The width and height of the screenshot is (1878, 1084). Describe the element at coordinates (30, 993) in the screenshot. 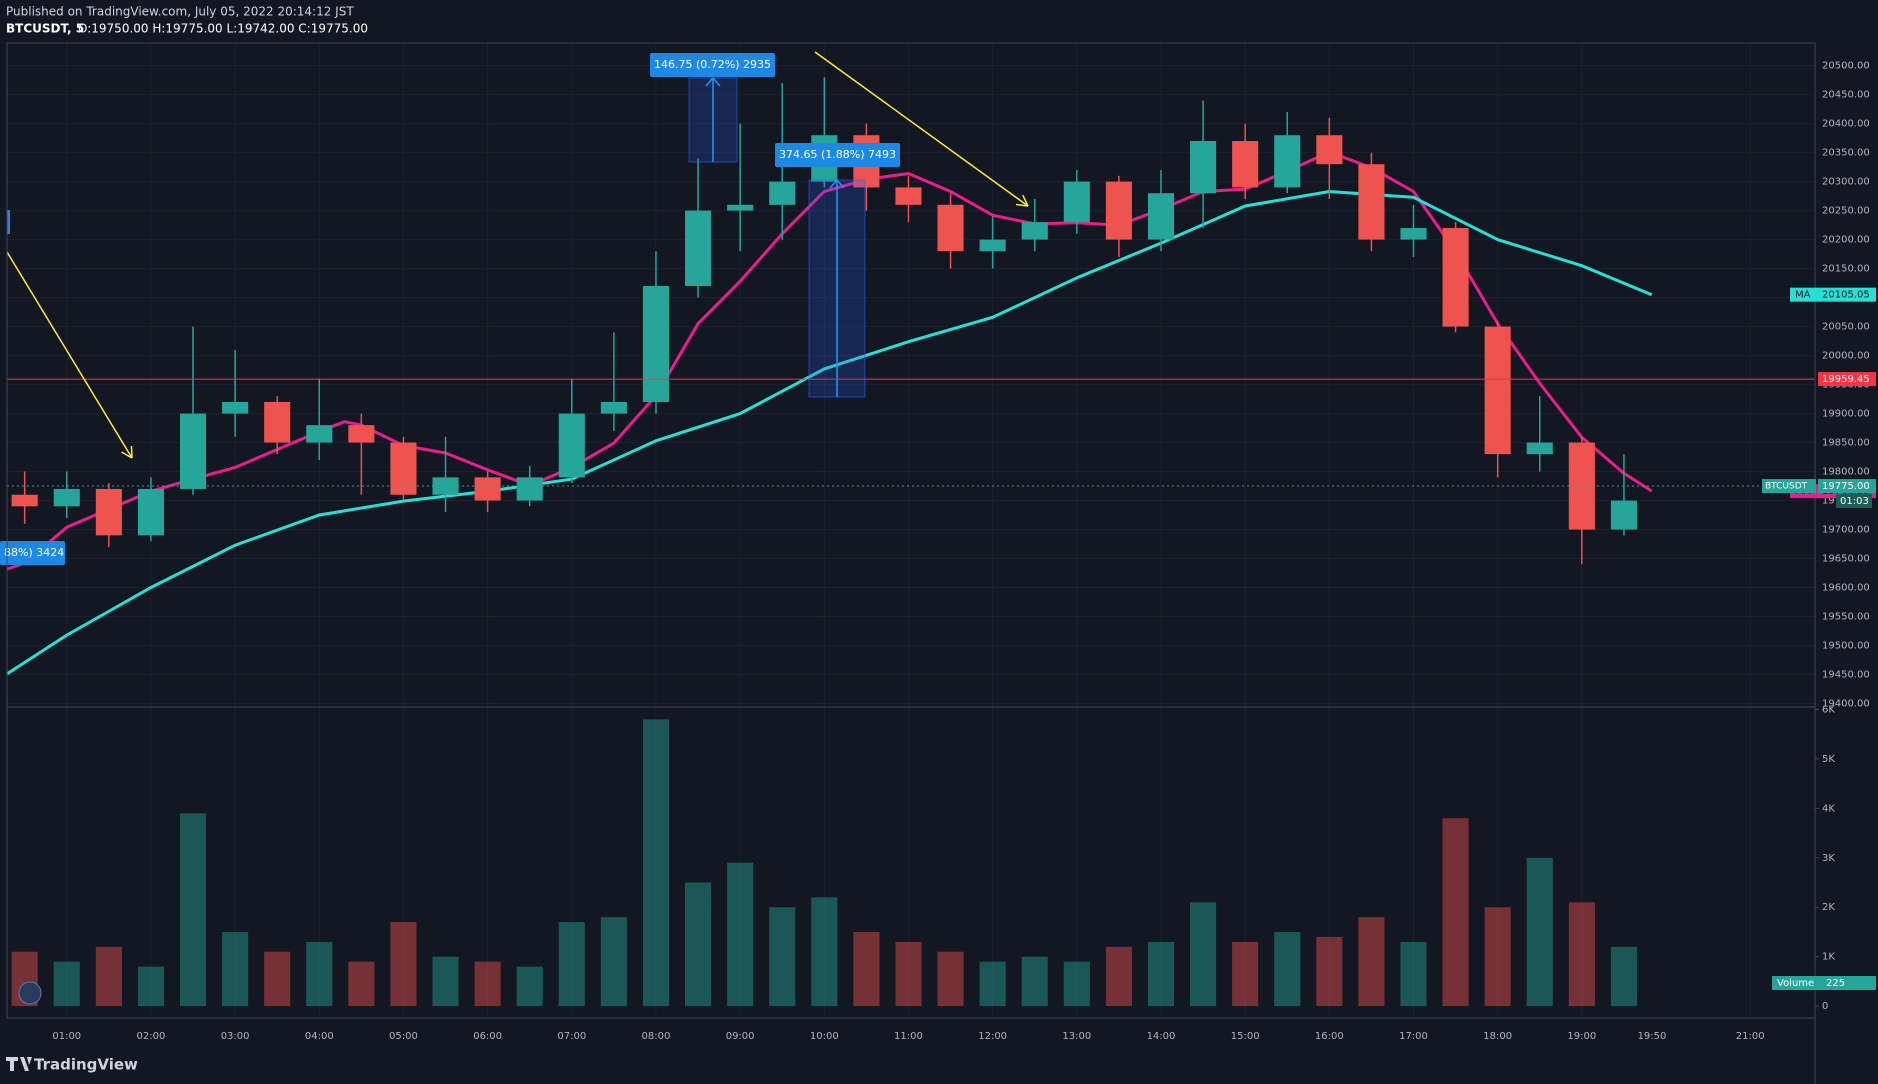

I see `pane-icon` at that location.